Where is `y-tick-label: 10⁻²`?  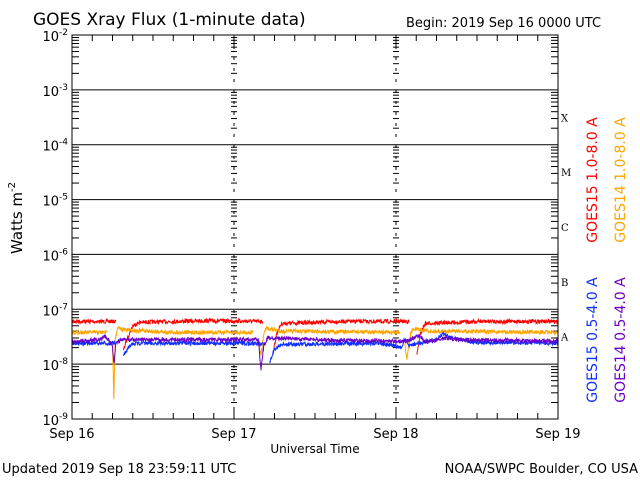
y-tick-label: 10⁻² is located at coordinates (55, 36).